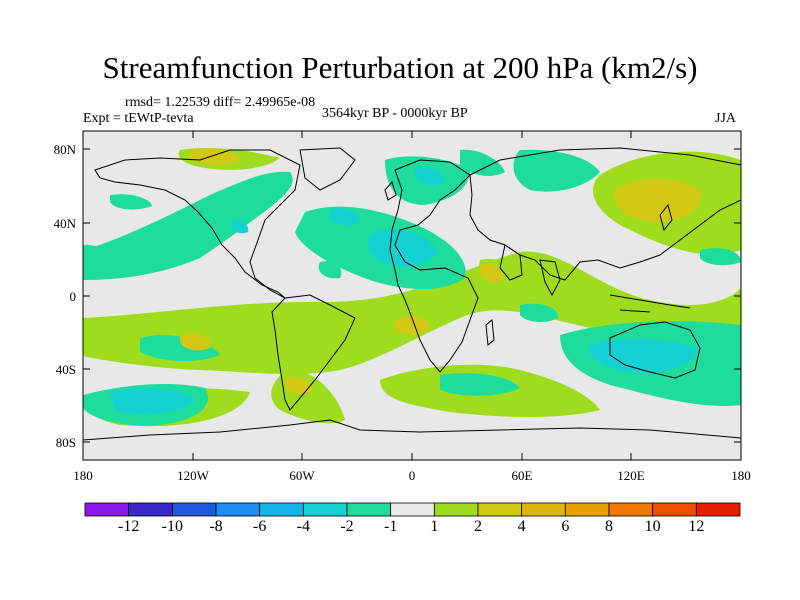 This screenshot has width=800, height=600. I want to click on lon-label-60e: 60E, so click(522, 475).